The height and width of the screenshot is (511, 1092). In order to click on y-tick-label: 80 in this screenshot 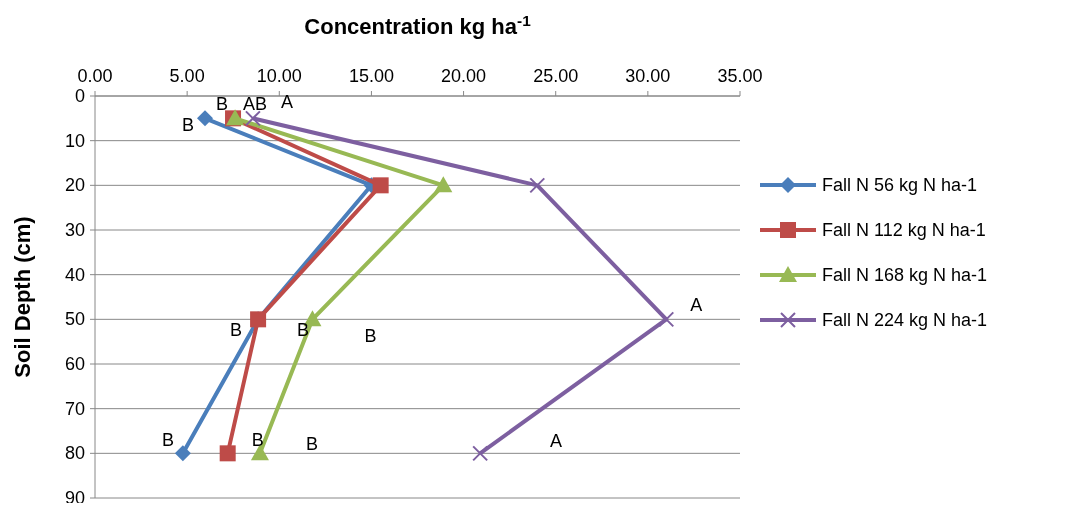, I will do `click(74, 453)`.